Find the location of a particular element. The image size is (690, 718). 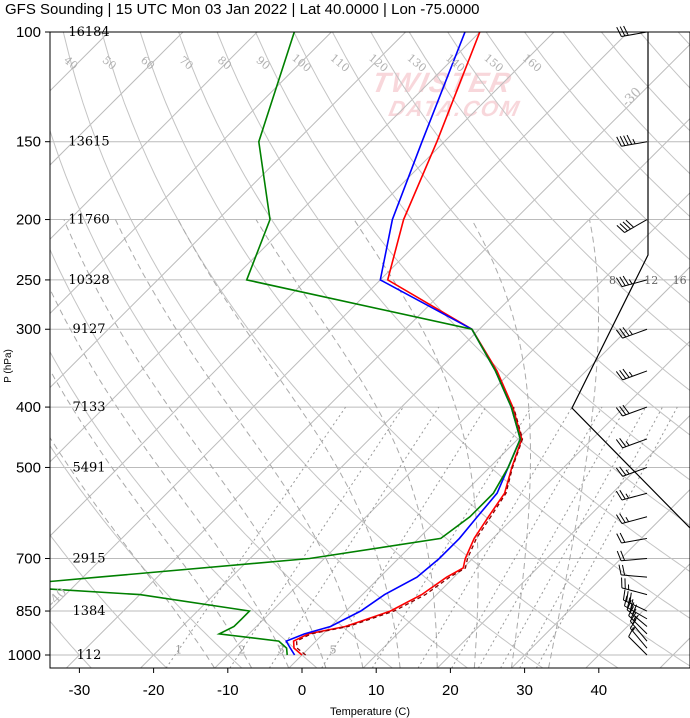

virtual-temperature-line is located at coordinates (409, 531).